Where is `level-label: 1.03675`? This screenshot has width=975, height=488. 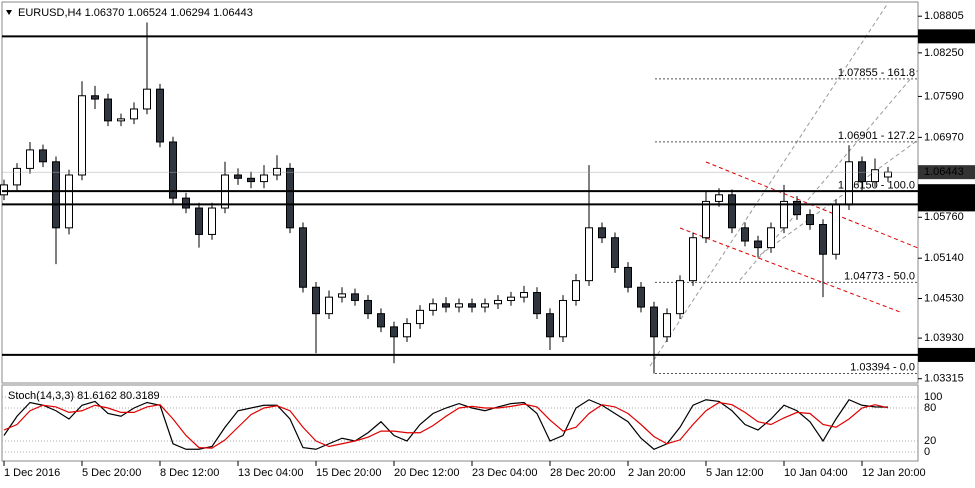
level-label: 1.03675 is located at coordinates (944, 355).